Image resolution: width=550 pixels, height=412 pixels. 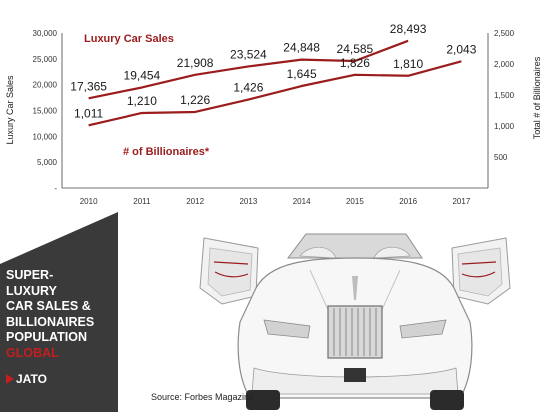 I want to click on y2-tick-label: 1,500, so click(x=504, y=95).